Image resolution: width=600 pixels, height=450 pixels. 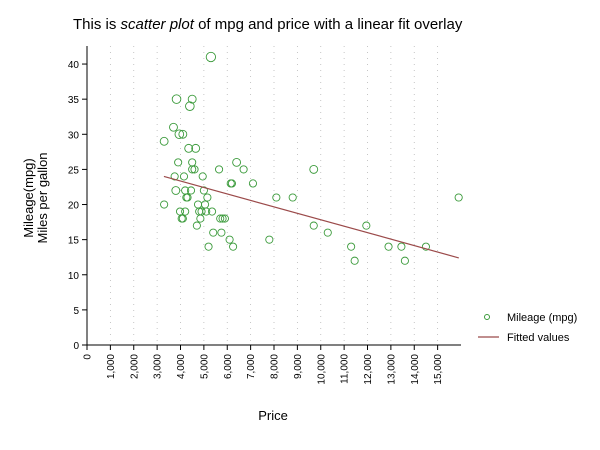 What do you see at coordinates (391, 369) in the screenshot?
I see `x-tick-label-13: 13,000` at bounding box center [391, 369].